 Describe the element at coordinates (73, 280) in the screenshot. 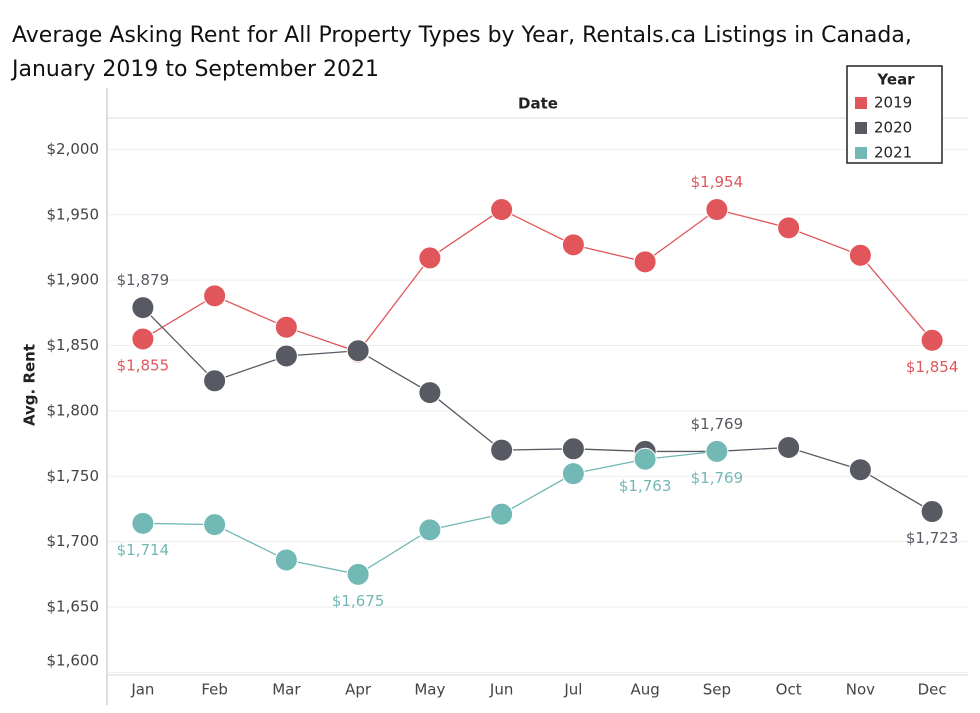

I see `y-tick-label: $1,900` at that location.